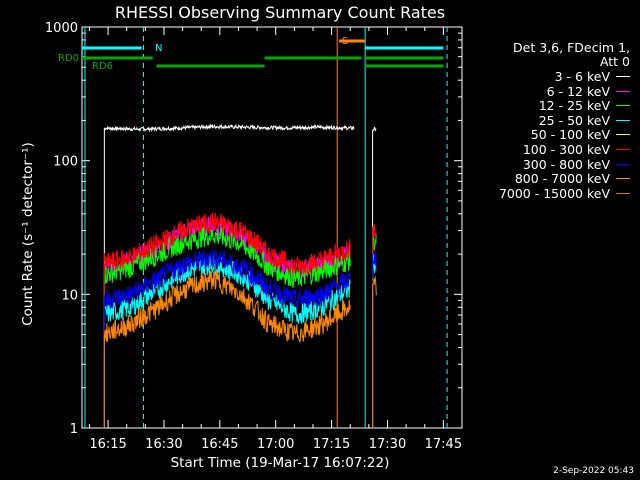 The height and width of the screenshot is (480, 640). Describe the element at coordinates (280, 463) in the screenshot. I see `x-axis-label: Start Time (19-Mar-17 16:07:22)` at that location.